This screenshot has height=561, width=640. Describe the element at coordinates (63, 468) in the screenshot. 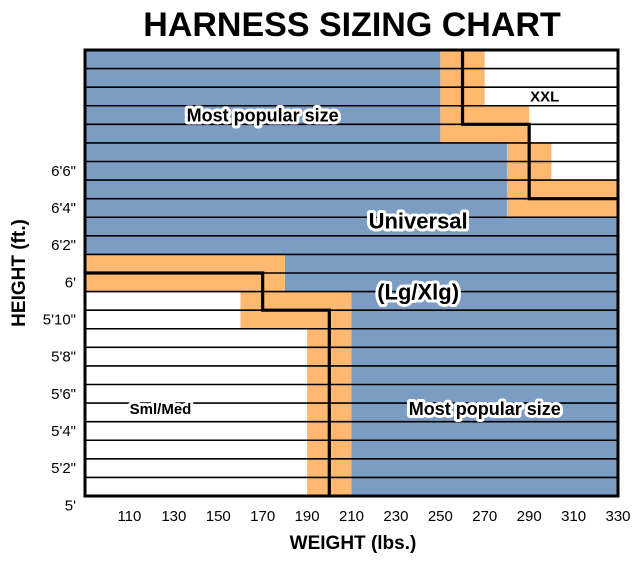

I see `y-tick-label: 5'2"` at that location.